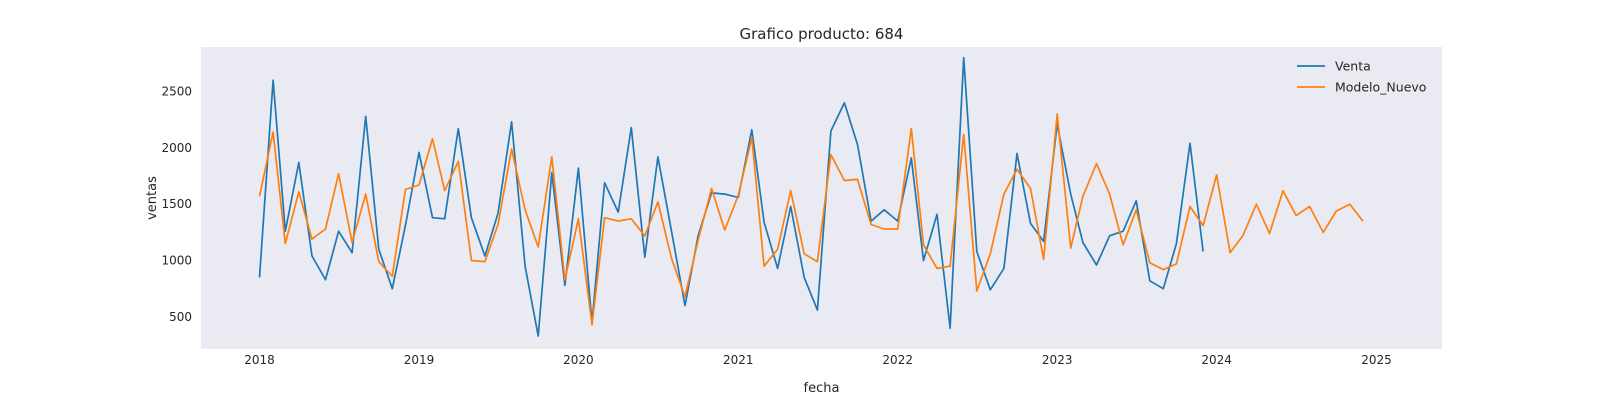 This screenshot has width=1600, height=400. I want to click on x-tick-label: 2018, so click(259, 360).